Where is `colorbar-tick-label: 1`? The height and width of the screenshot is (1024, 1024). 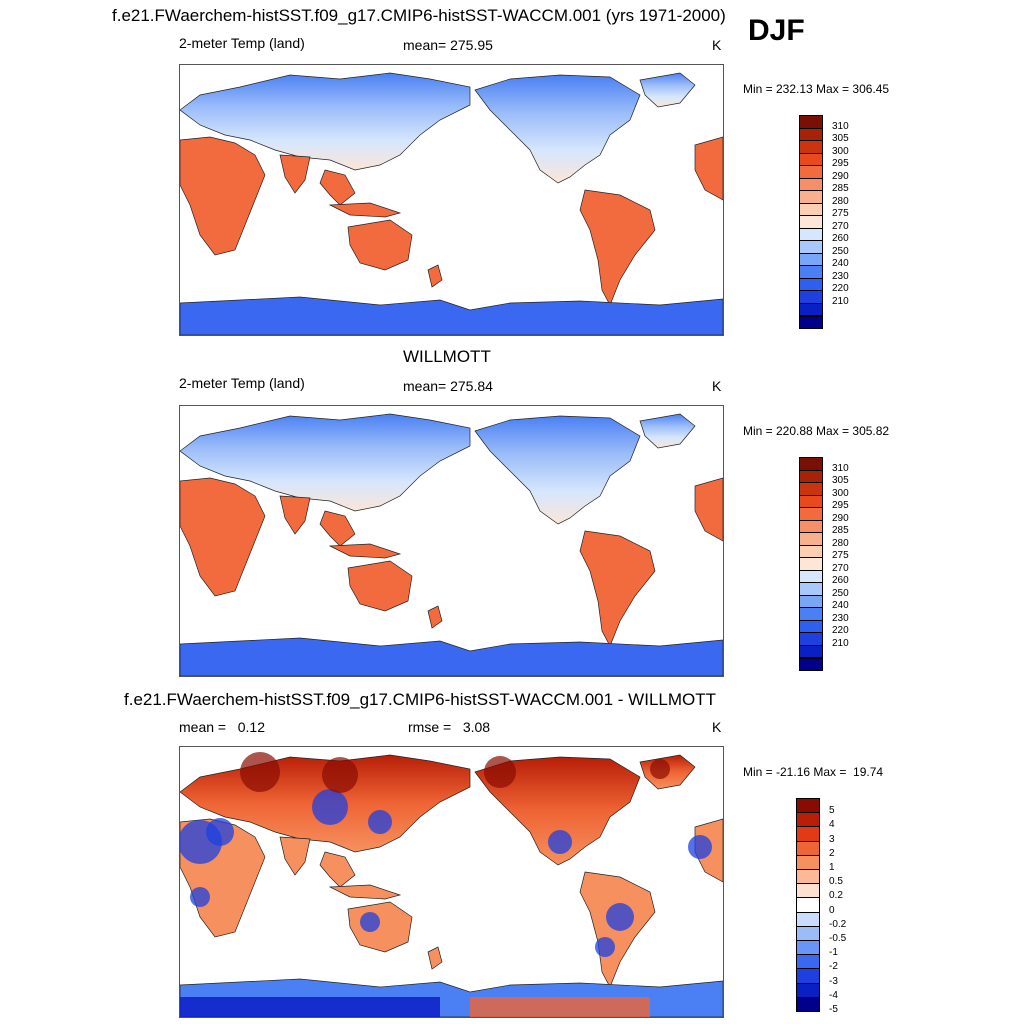 colorbar-tick-label: 1 is located at coordinates (832, 867).